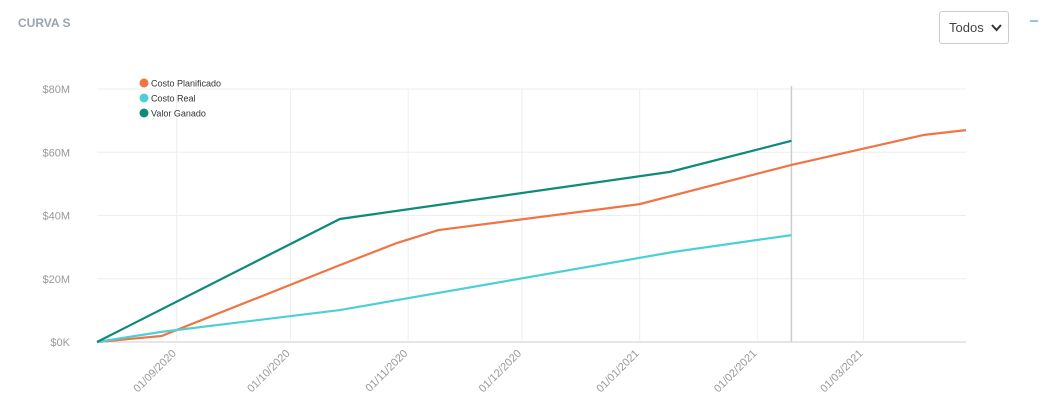 Image resolution: width=1056 pixels, height=414 pixels. What do you see at coordinates (500, 371) in the screenshot?
I see `x-tick-label: 01/12/2020` at bounding box center [500, 371].